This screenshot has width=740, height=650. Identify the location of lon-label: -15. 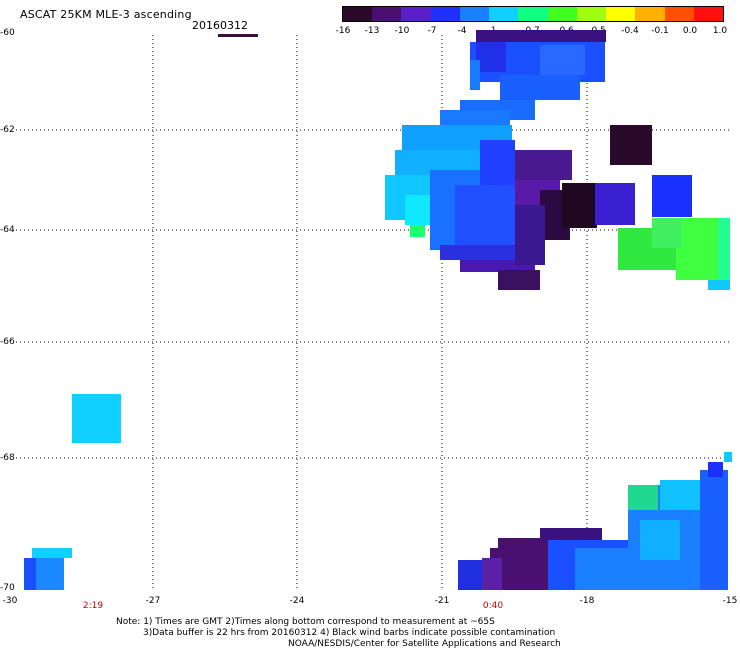
(730, 601).